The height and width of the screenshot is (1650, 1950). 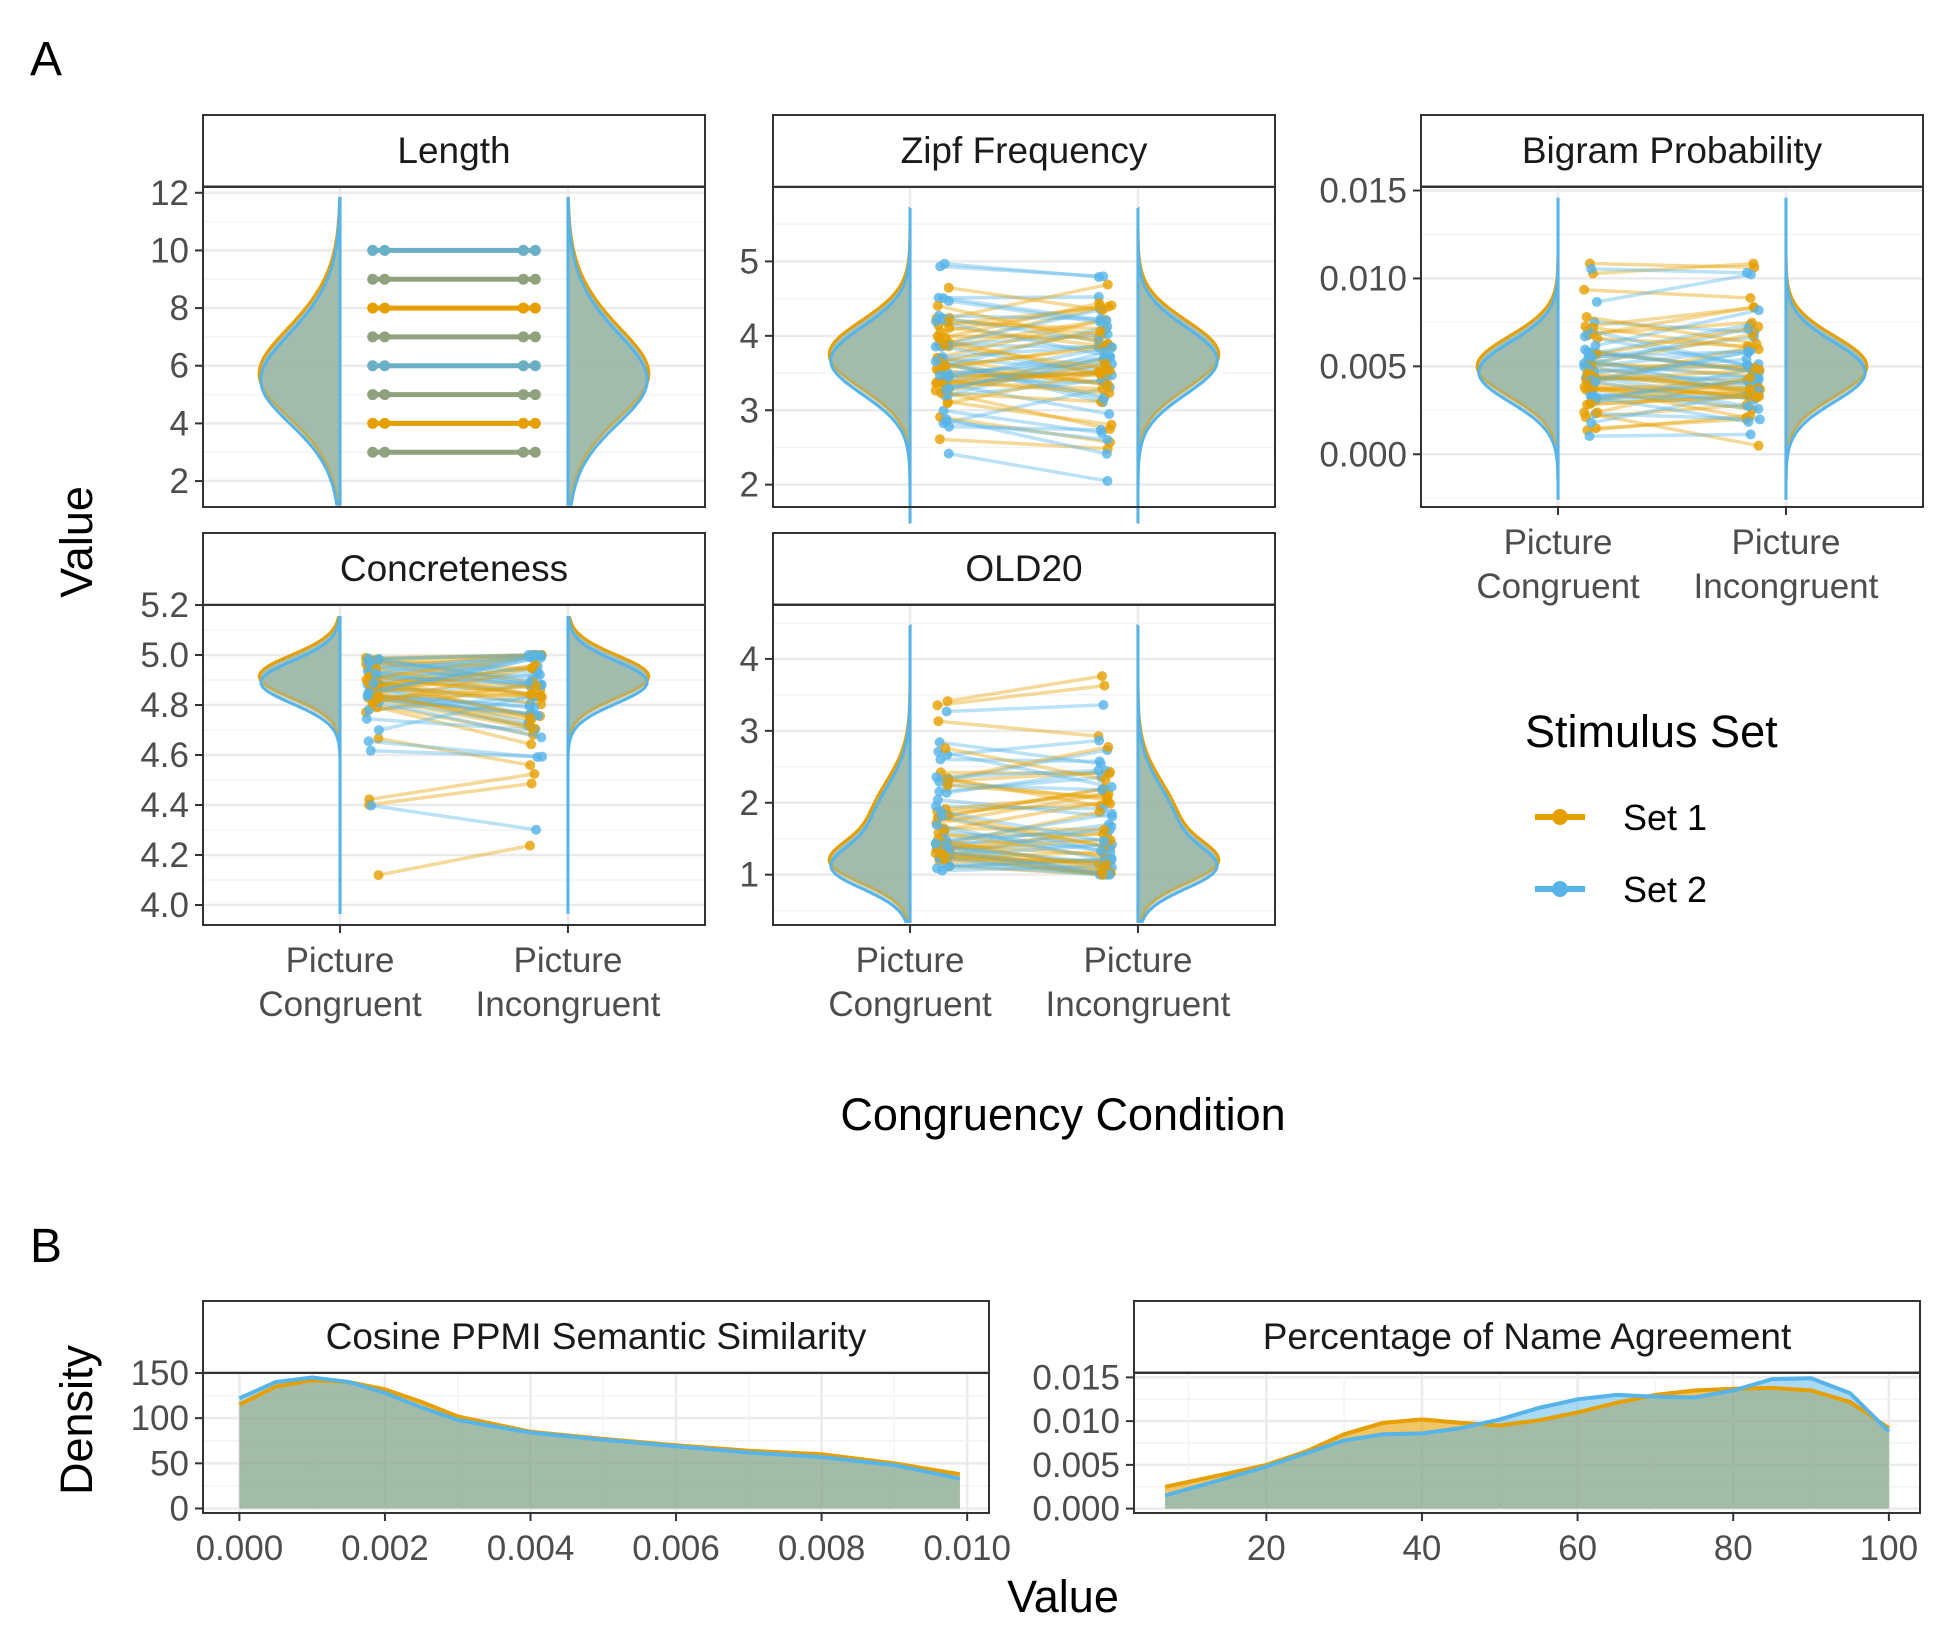 I want to click on y-tick-label: 4.8, so click(x=164, y=705).